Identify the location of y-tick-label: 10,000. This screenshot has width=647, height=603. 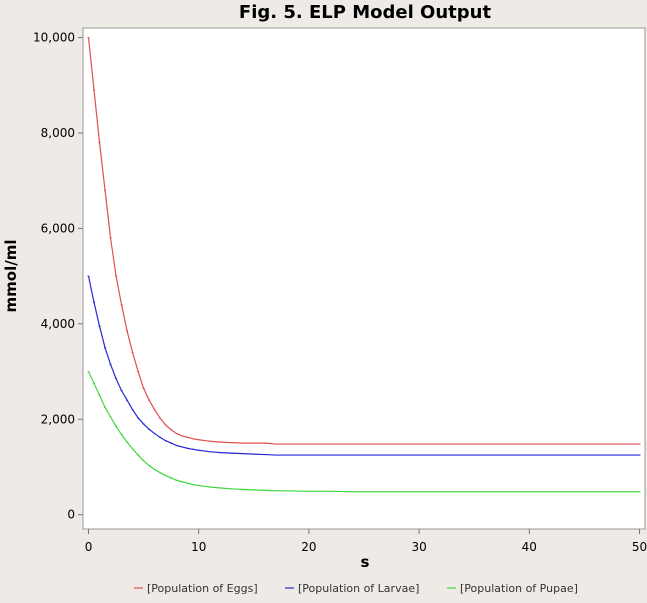
(54, 38).